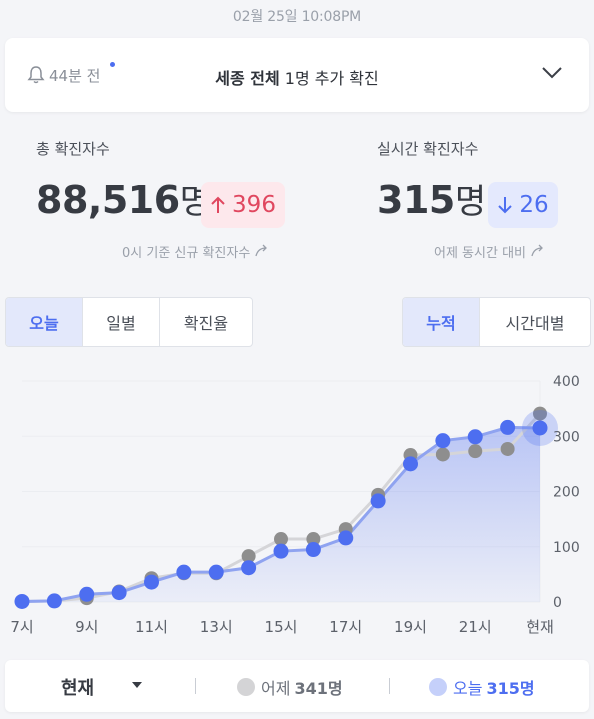 The image size is (594, 719). What do you see at coordinates (137, 685) in the screenshot?
I see `caret-down-icon` at bounding box center [137, 685].